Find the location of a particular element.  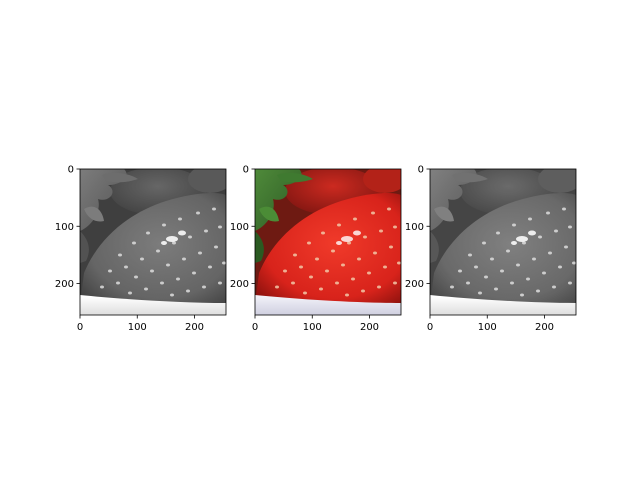

panel-image-color is located at coordinates (328, 242).